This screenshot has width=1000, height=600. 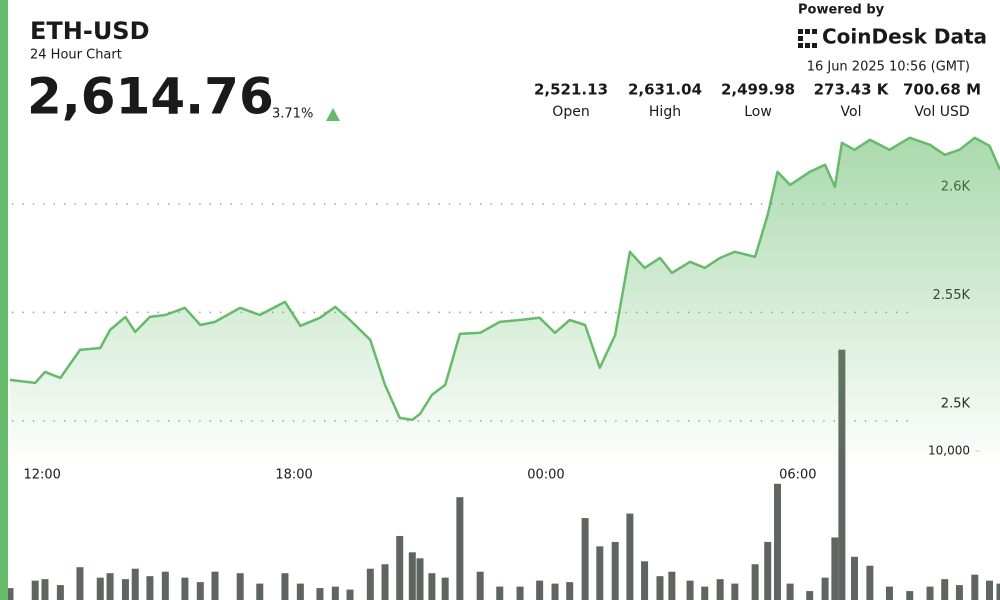 What do you see at coordinates (851, 112) in the screenshot?
I see `stat-label: Vol` at bounding box center [851, 112].